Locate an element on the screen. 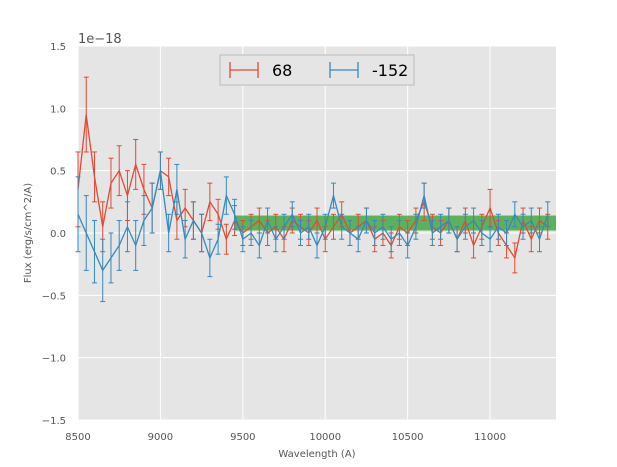 The height and width of the screenshot is (467, 617). legend-label-152: -152 is located at coordinates (390, 70).